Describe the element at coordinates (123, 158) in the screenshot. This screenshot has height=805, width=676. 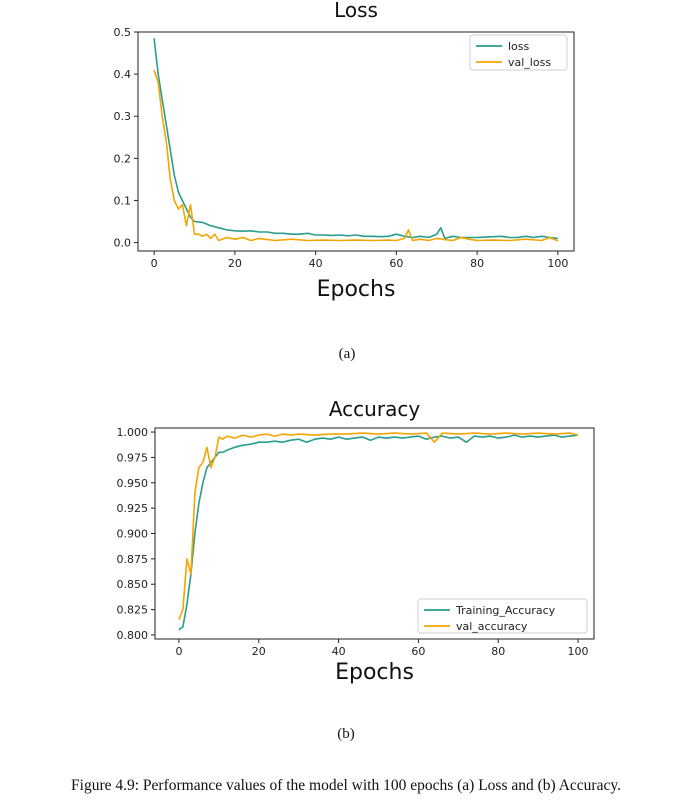
I see `y-tick-label: 0.2` at that location.